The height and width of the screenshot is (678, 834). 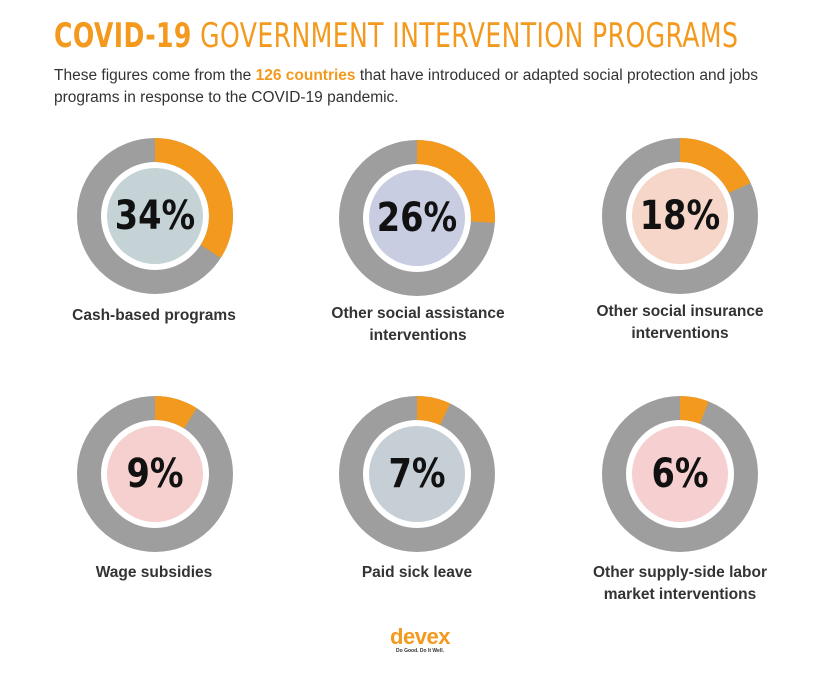 I want to click on logo-tagline: Do Good. Do It Well., so click(x=420, y=651).